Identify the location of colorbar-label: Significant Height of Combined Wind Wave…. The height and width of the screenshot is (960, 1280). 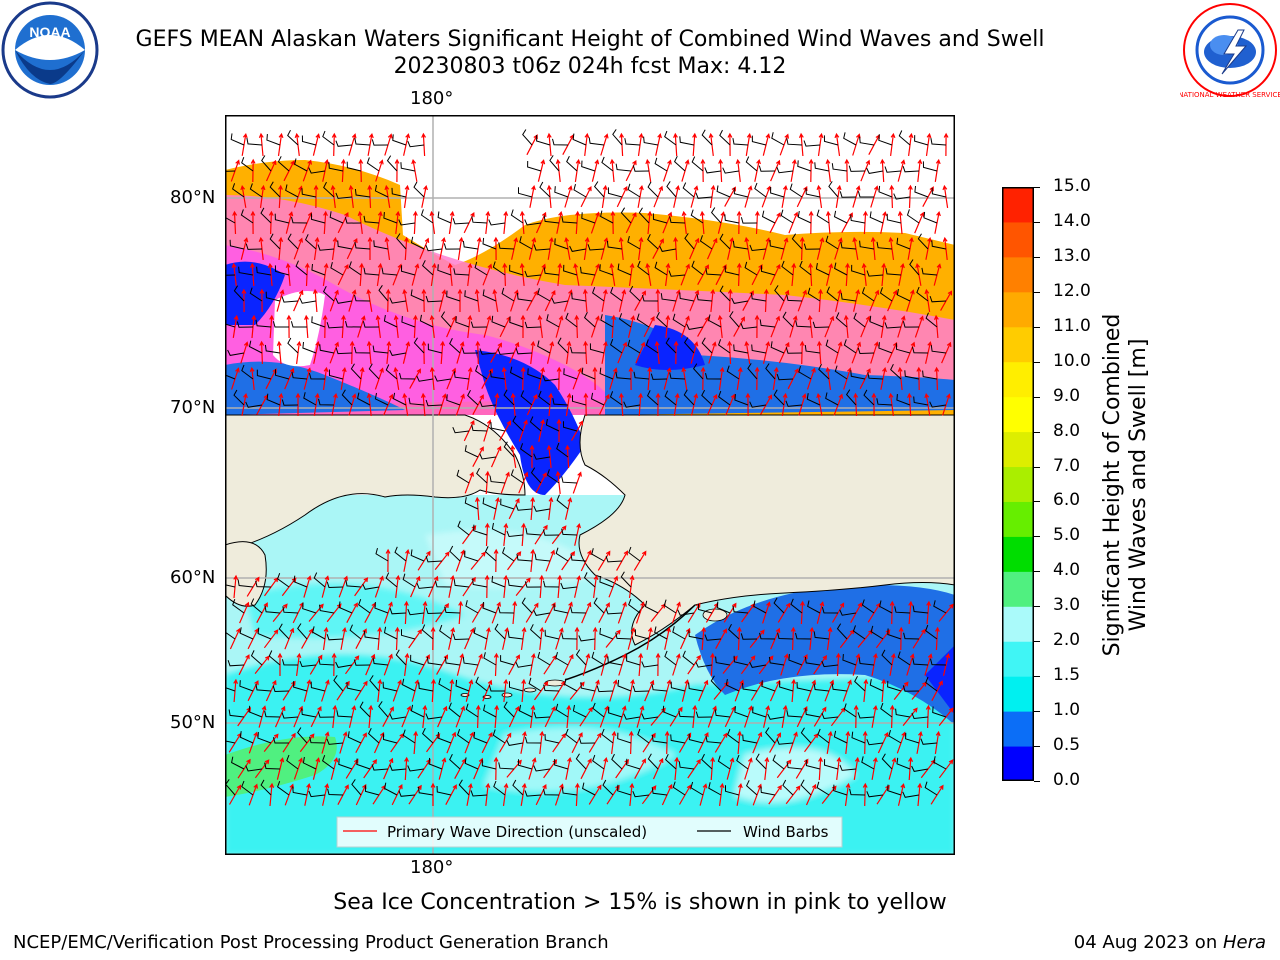
(1125, 485).